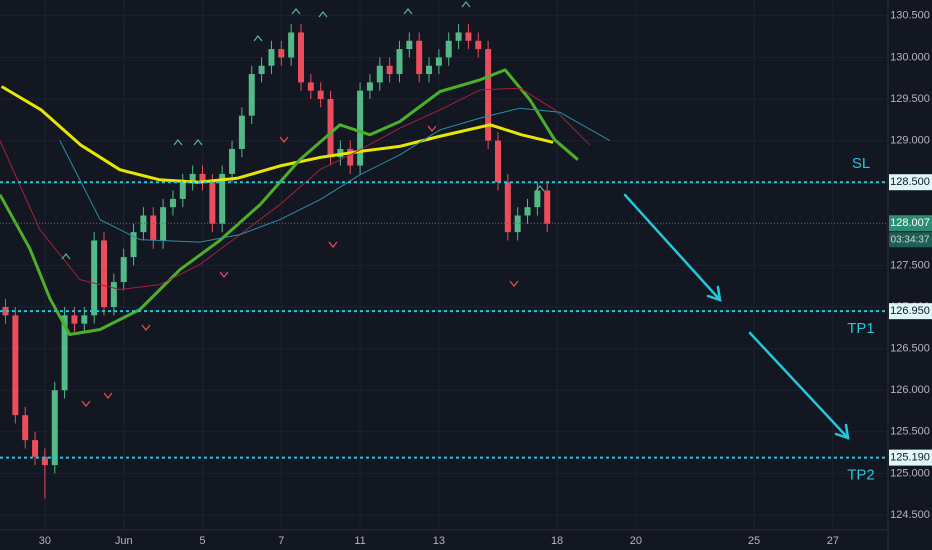 The image size is (932, 550). I want to click on y-tick-label: 129.500, so click(910, 99).